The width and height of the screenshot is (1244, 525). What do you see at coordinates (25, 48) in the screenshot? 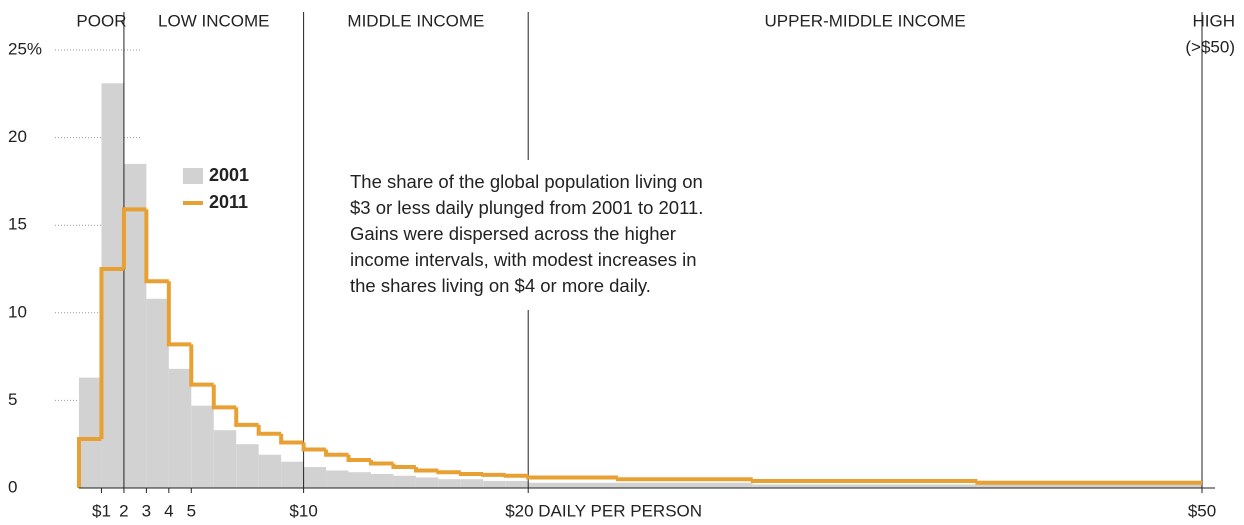
I see `y-tick-label: 25%` at bounding box center [25, 48].